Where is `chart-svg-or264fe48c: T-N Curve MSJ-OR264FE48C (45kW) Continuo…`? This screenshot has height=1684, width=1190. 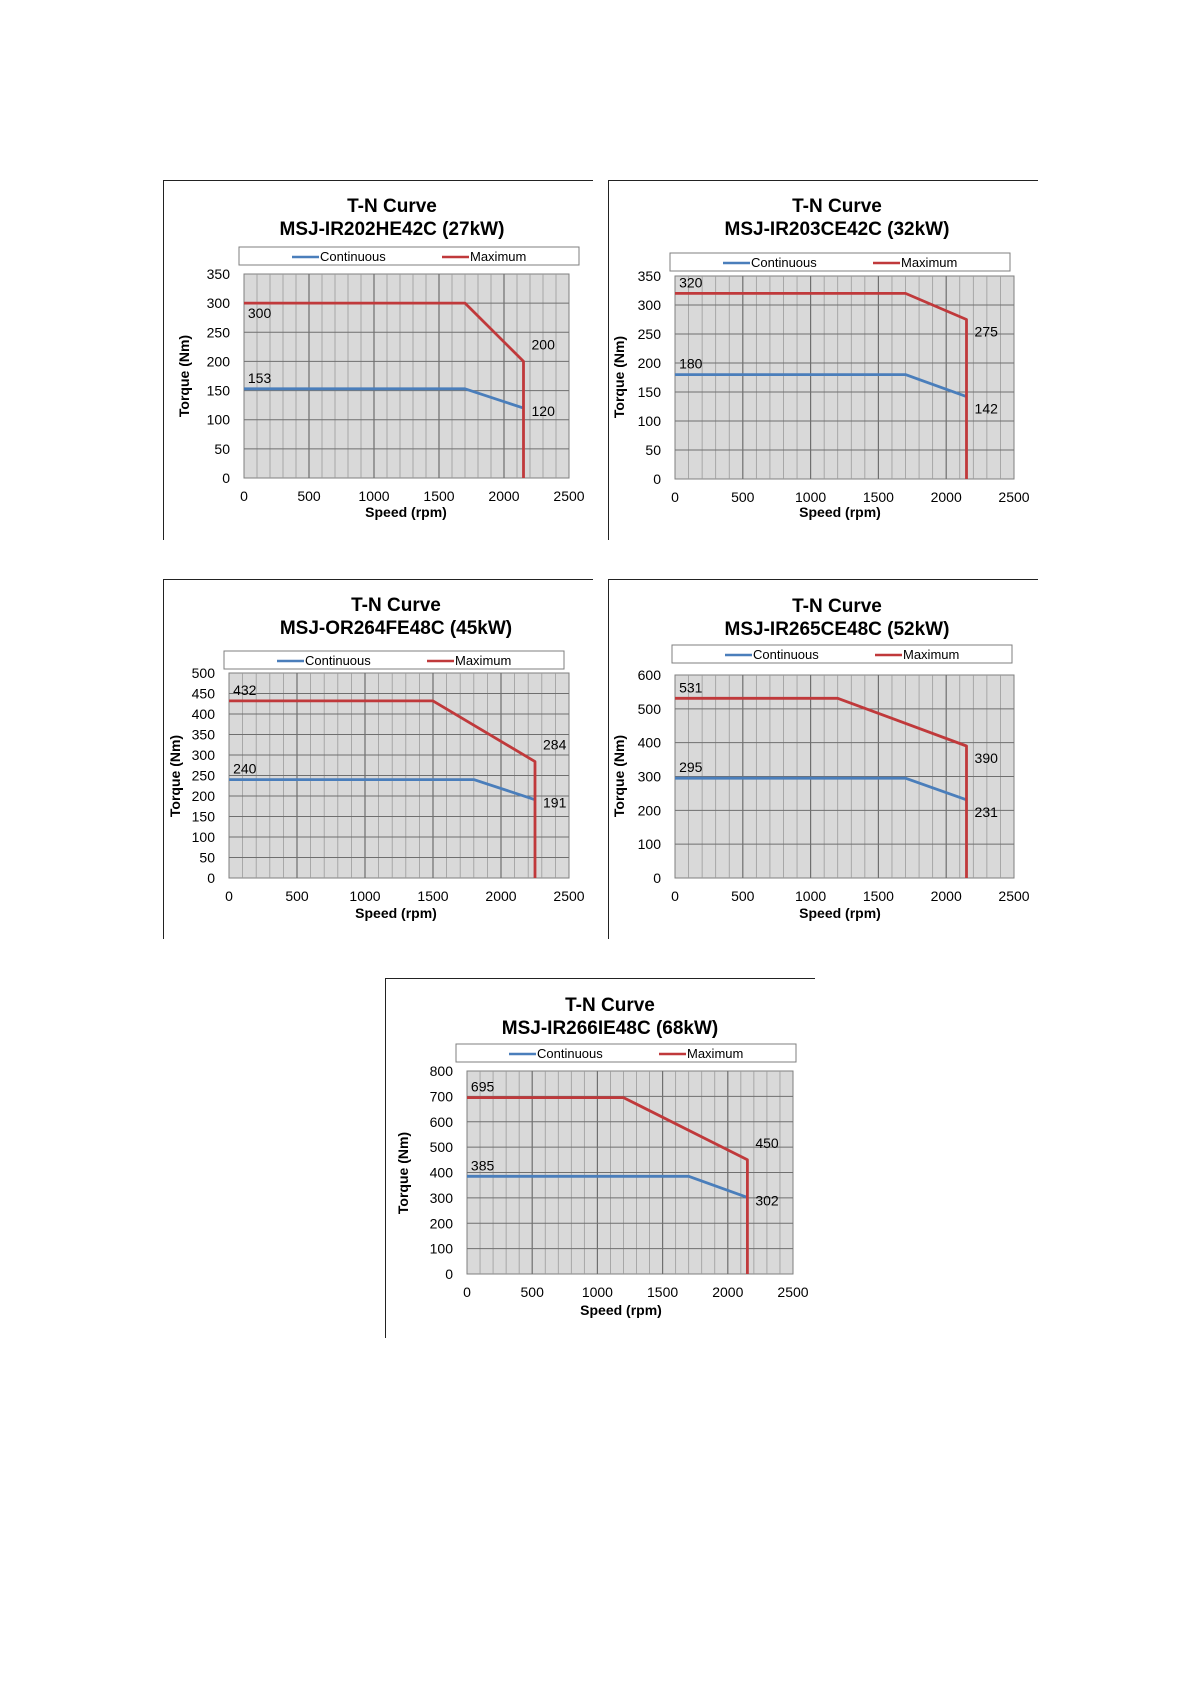
chart-svg-or264fe48c: T-N Curve MSJ-OR264FE48C (45kW) Continuo… is located at coordinates (376, 758).